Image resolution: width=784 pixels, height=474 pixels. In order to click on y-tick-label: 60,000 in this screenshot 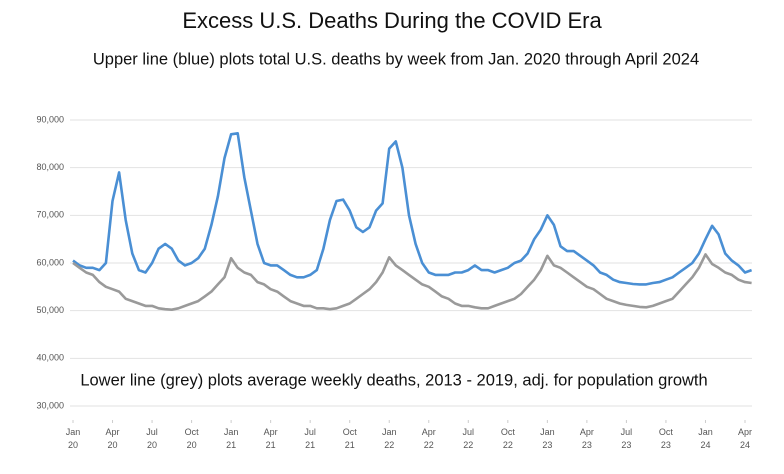, I will do `click(50, 262)`.